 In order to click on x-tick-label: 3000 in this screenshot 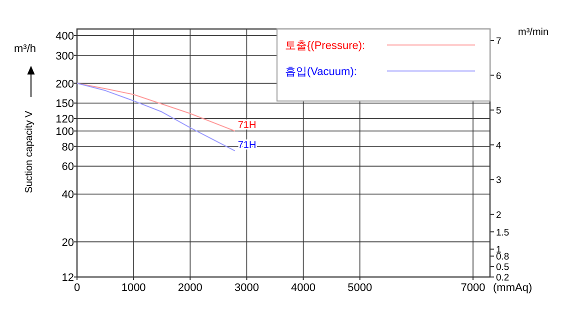, I will do `click(246, 288)`.